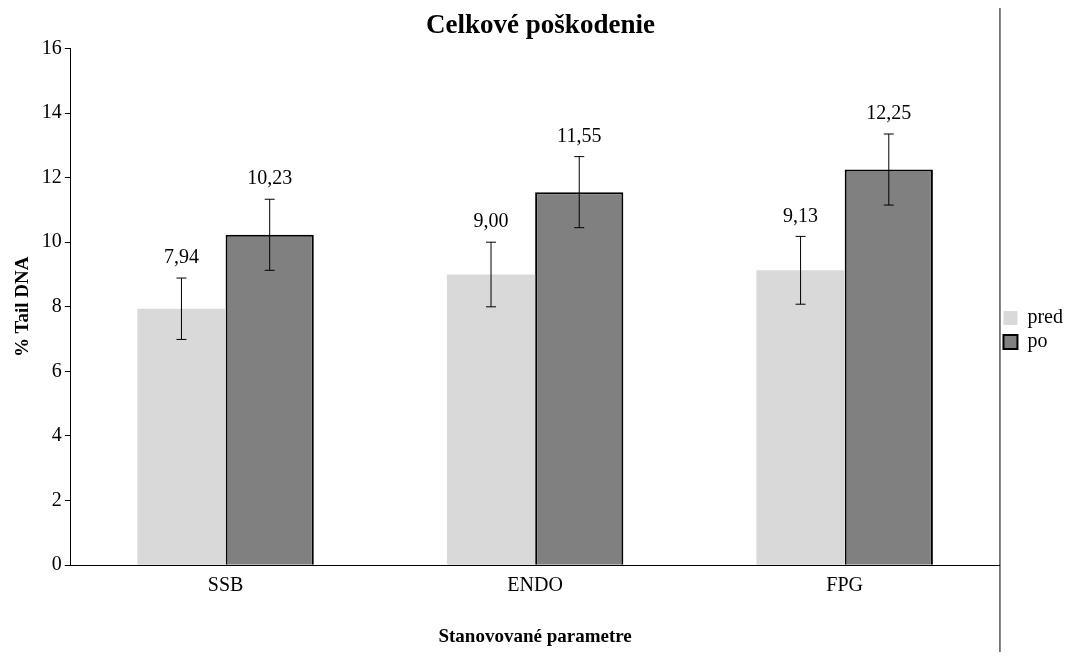 This screenshot has width=1081, height=660. Describe the element at coordinates (22, 306) in the screenshot. I see `y-axis-title: % Tail DNA` at that location.